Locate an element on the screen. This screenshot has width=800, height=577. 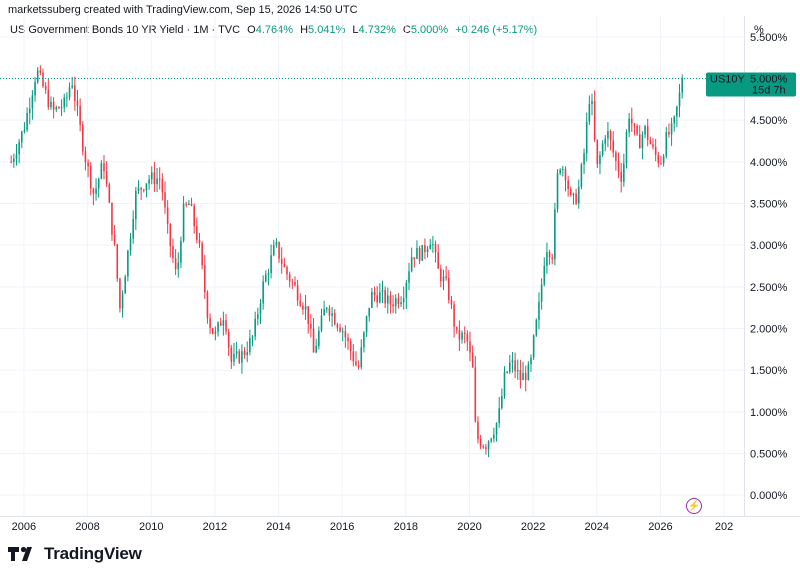
y-tick-label: 1.500% is located at coordinates (769, 371).